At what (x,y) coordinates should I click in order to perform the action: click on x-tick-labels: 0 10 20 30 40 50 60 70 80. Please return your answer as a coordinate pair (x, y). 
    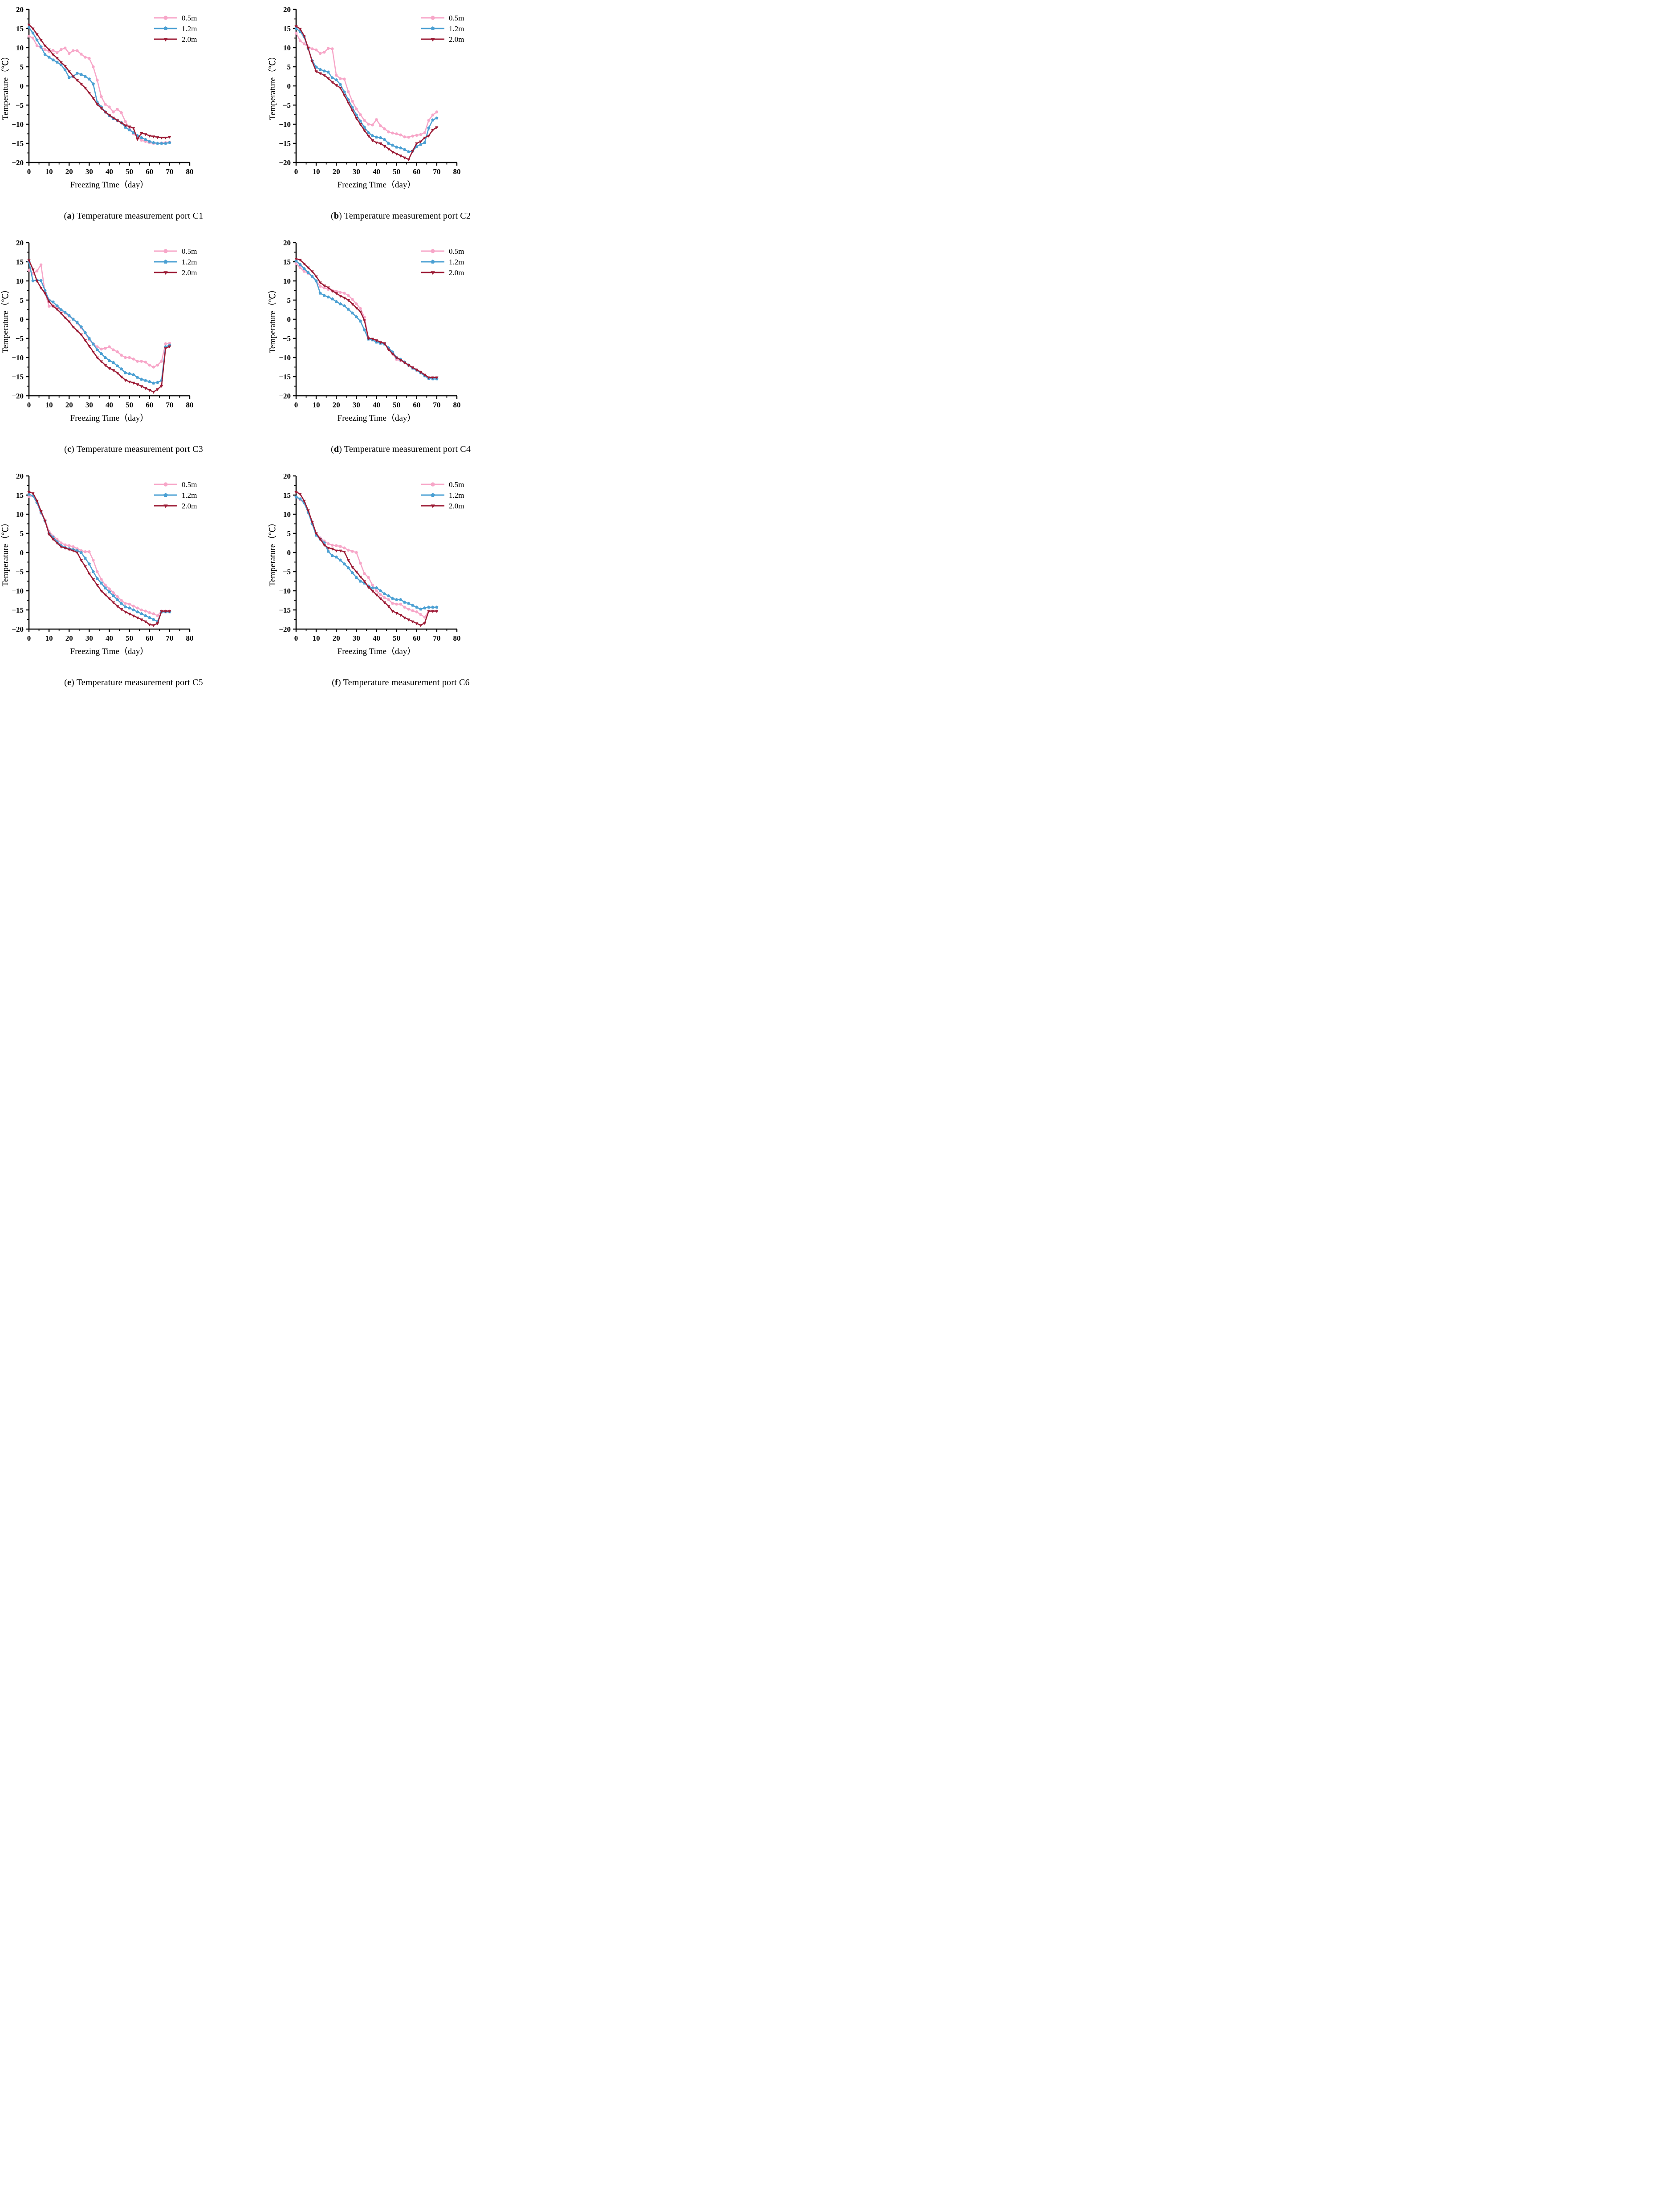
    Looking at the image, I should click on (110, 638).